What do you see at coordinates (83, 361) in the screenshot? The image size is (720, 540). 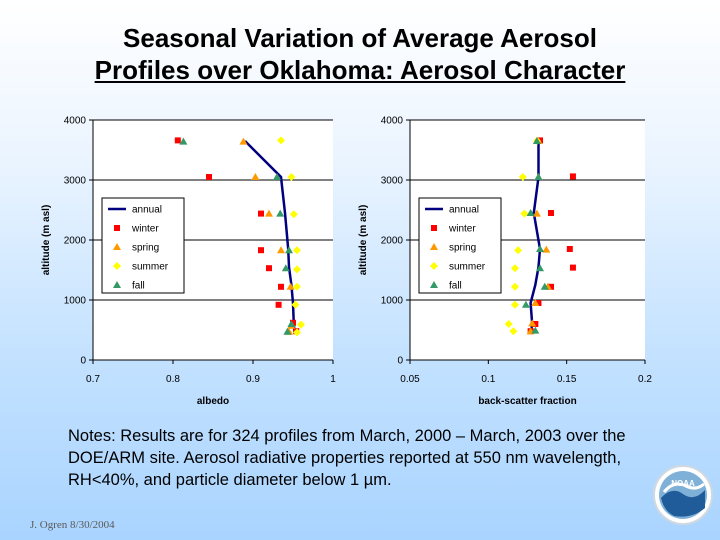 I see `chart-1-y-tick-label: 0` at bounding box center [83, 361].